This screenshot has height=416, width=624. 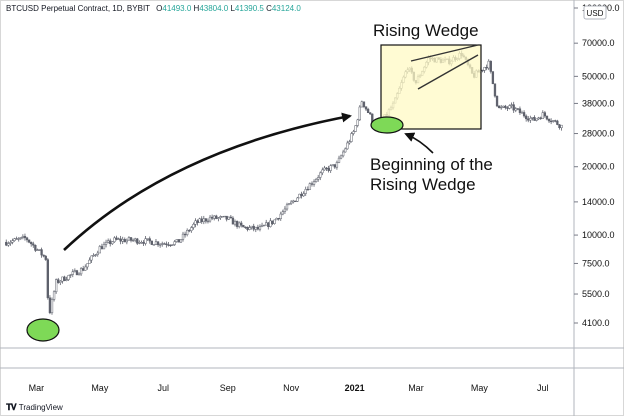 I want to click on tradingview-logo-icon: 𝐓𝐕, so click(x=11, y=407).